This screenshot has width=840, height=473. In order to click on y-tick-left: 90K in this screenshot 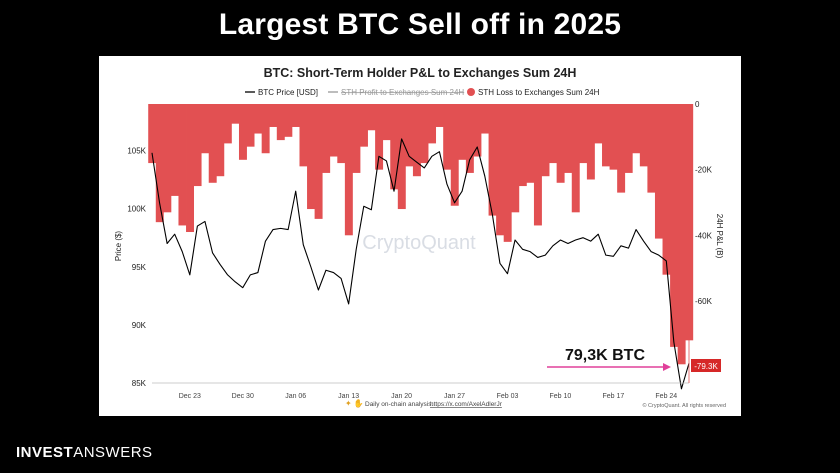, I will do `click(139, 325)`.